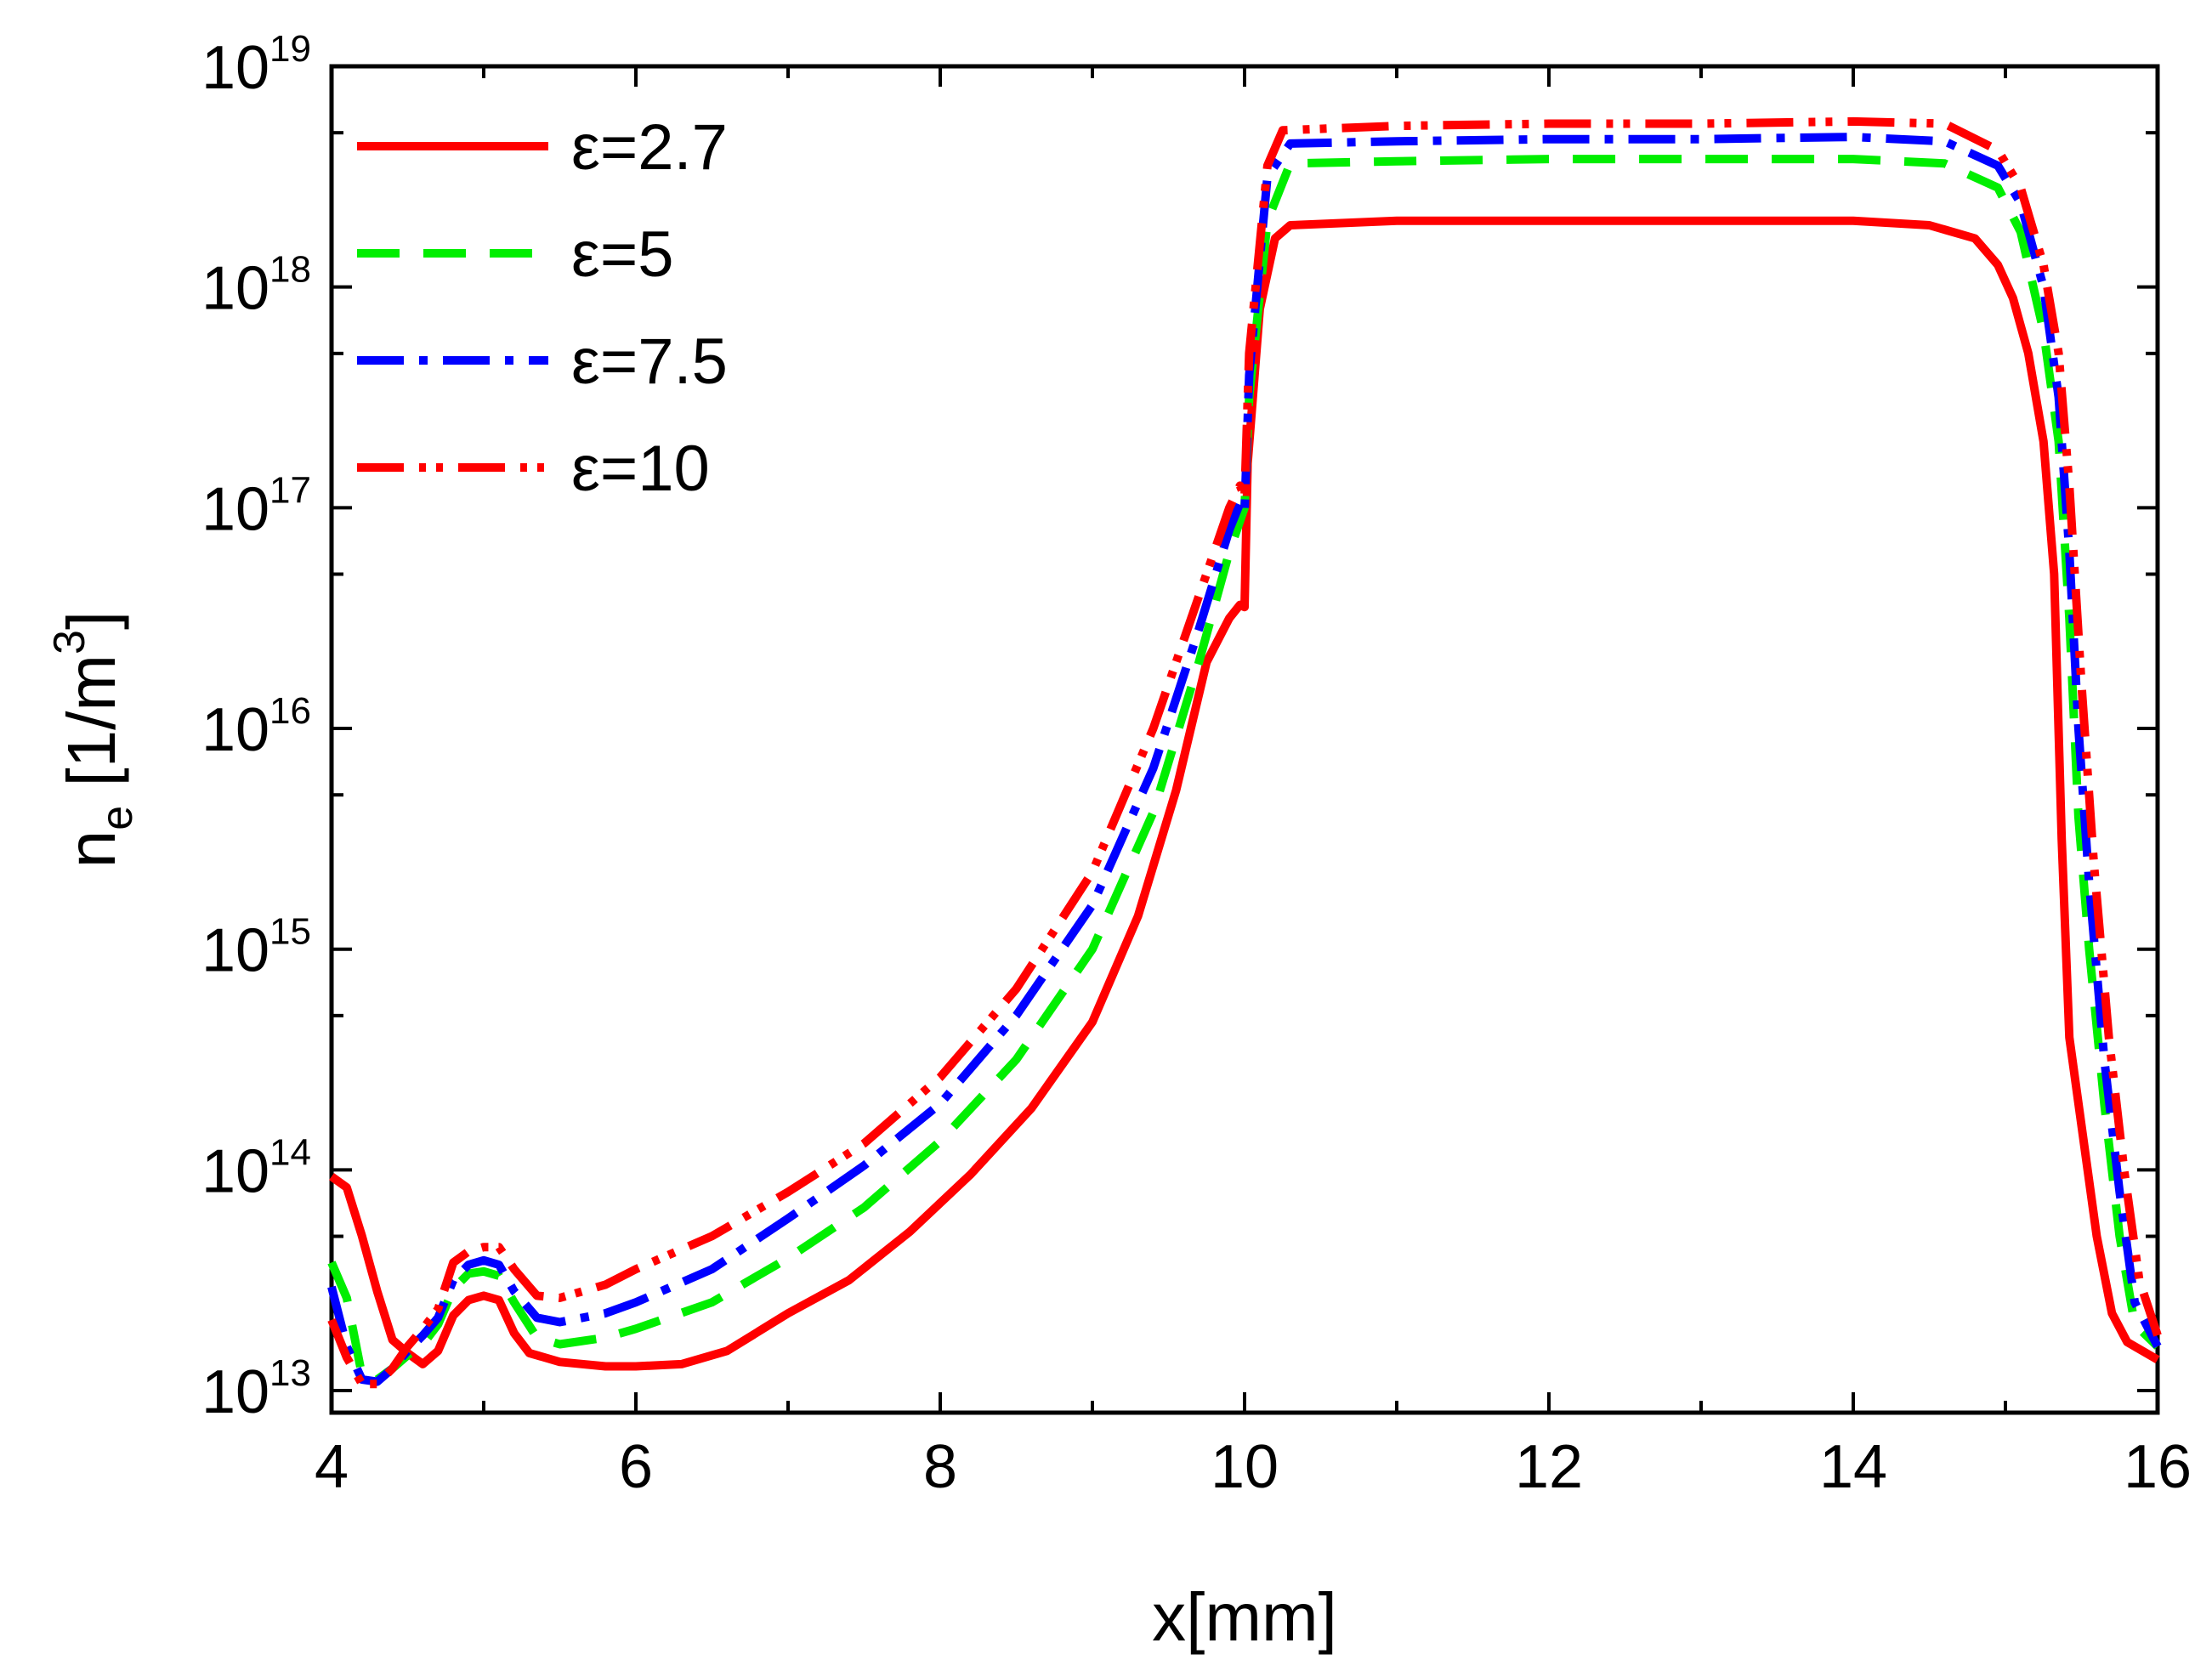 This screenshot has height=1660, width=2212. Describe the element at coordinates (636, 1467) in the screenshot. I see `x-tick-label: 6` at that location.